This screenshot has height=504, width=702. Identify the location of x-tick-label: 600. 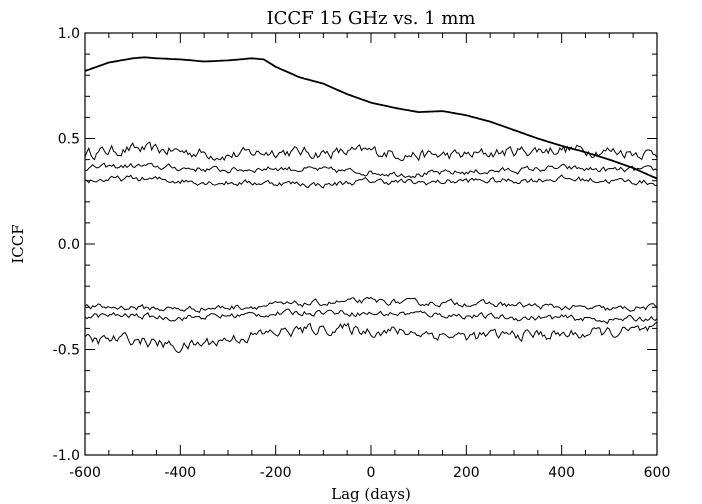
(657, 473).